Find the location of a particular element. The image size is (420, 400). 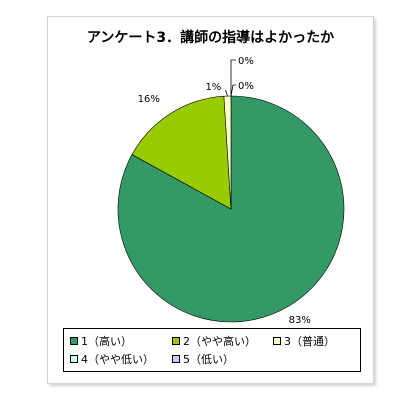

legend-label-3: 3（普通） is located at coordinates (309, 341).